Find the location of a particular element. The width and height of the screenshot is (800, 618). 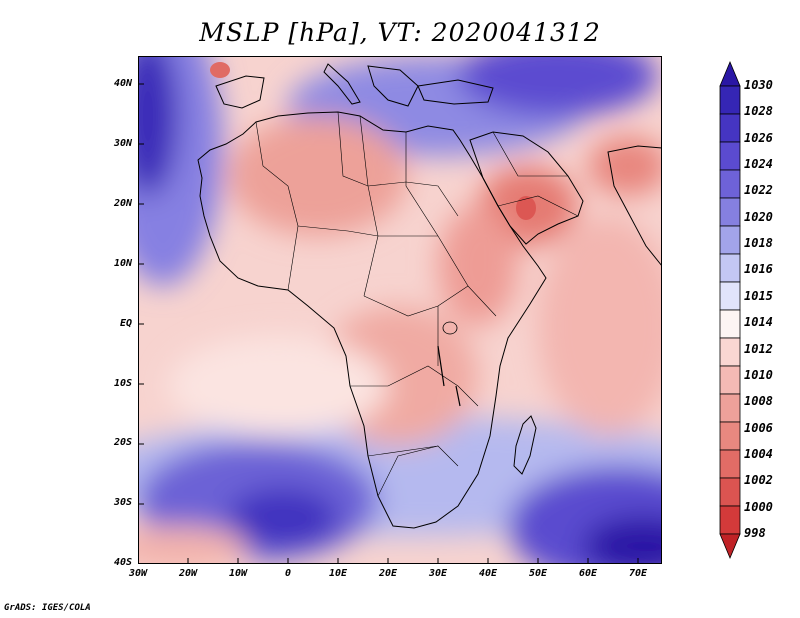

lon-label-40e: 40E is located at coordinates (488, 573).